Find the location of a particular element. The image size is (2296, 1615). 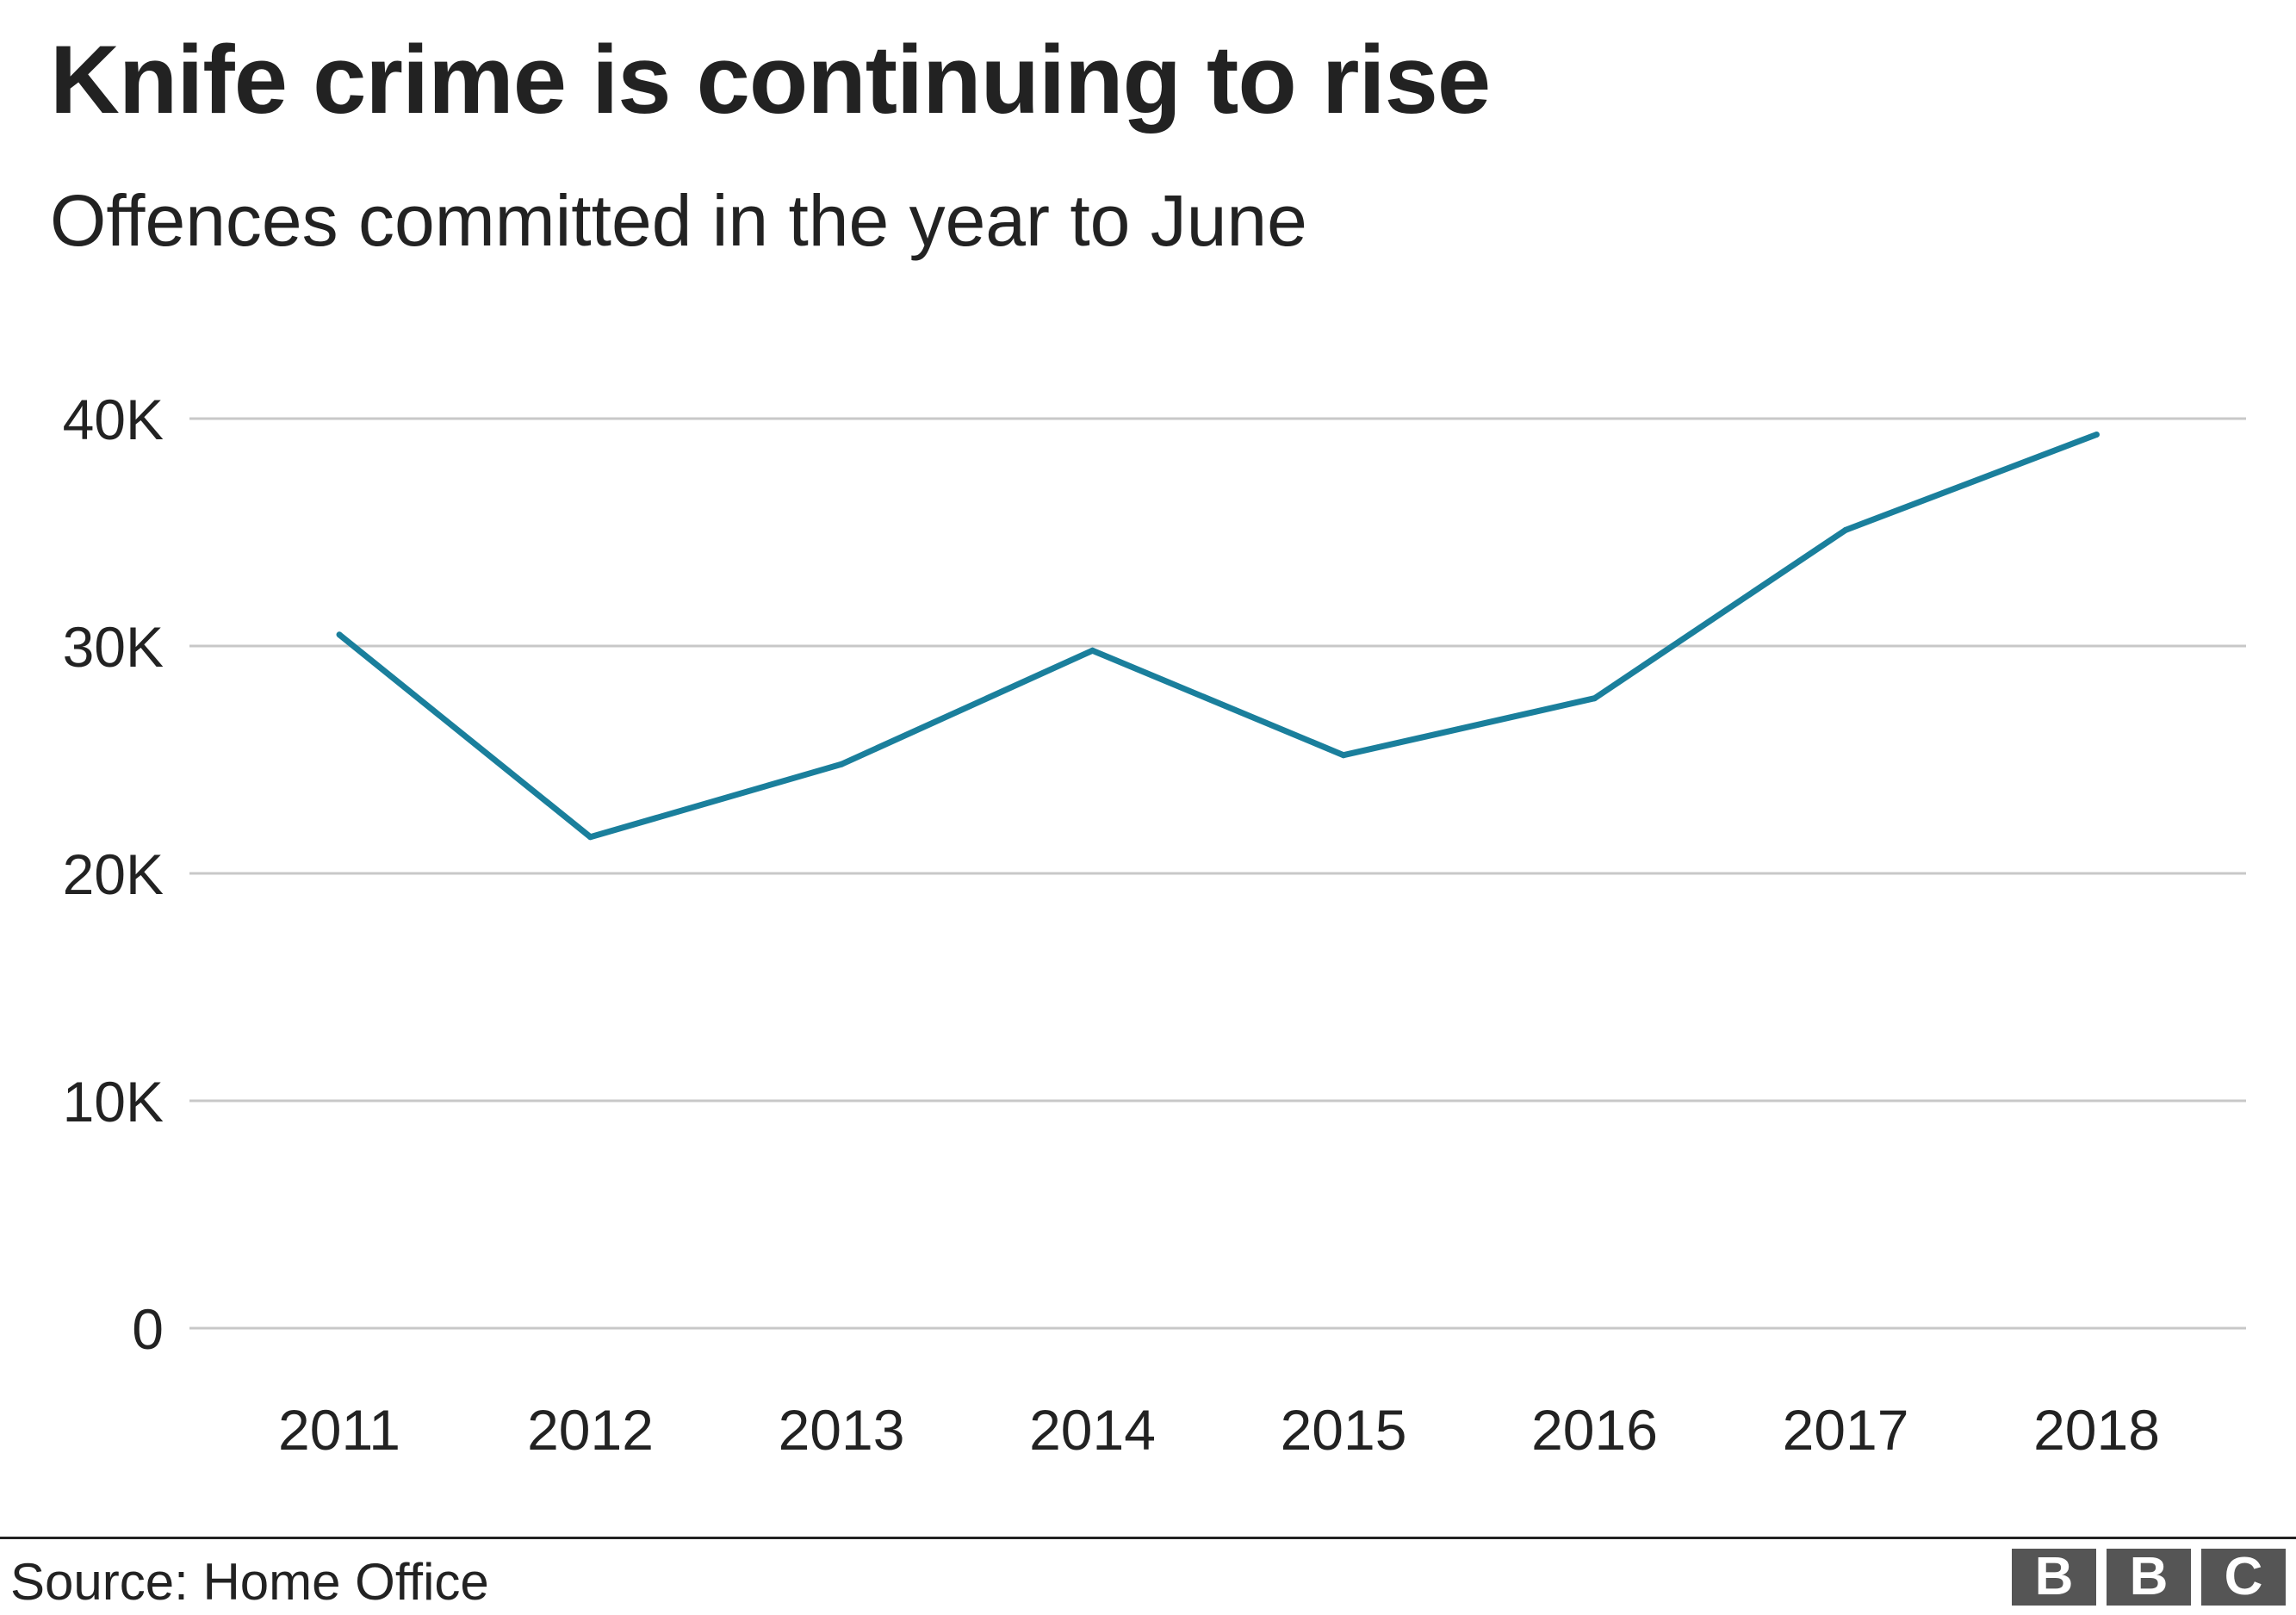

x-tick-label: 2014 is located at coordinates (1092, 1430).